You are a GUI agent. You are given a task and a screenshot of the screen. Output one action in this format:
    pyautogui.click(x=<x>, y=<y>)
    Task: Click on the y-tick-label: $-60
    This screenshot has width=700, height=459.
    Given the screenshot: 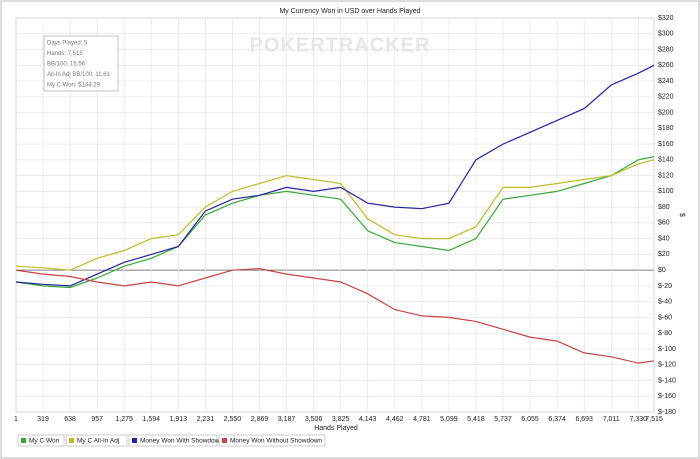 What is the action you would take?
    pyautogui.click(x=665, y=317)
    